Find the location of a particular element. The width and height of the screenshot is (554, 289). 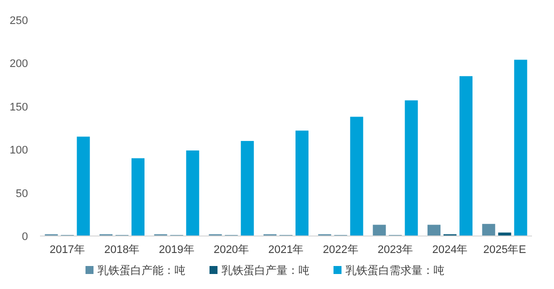

x-tick-label: 2019年 is located at coordinates (176, 250).